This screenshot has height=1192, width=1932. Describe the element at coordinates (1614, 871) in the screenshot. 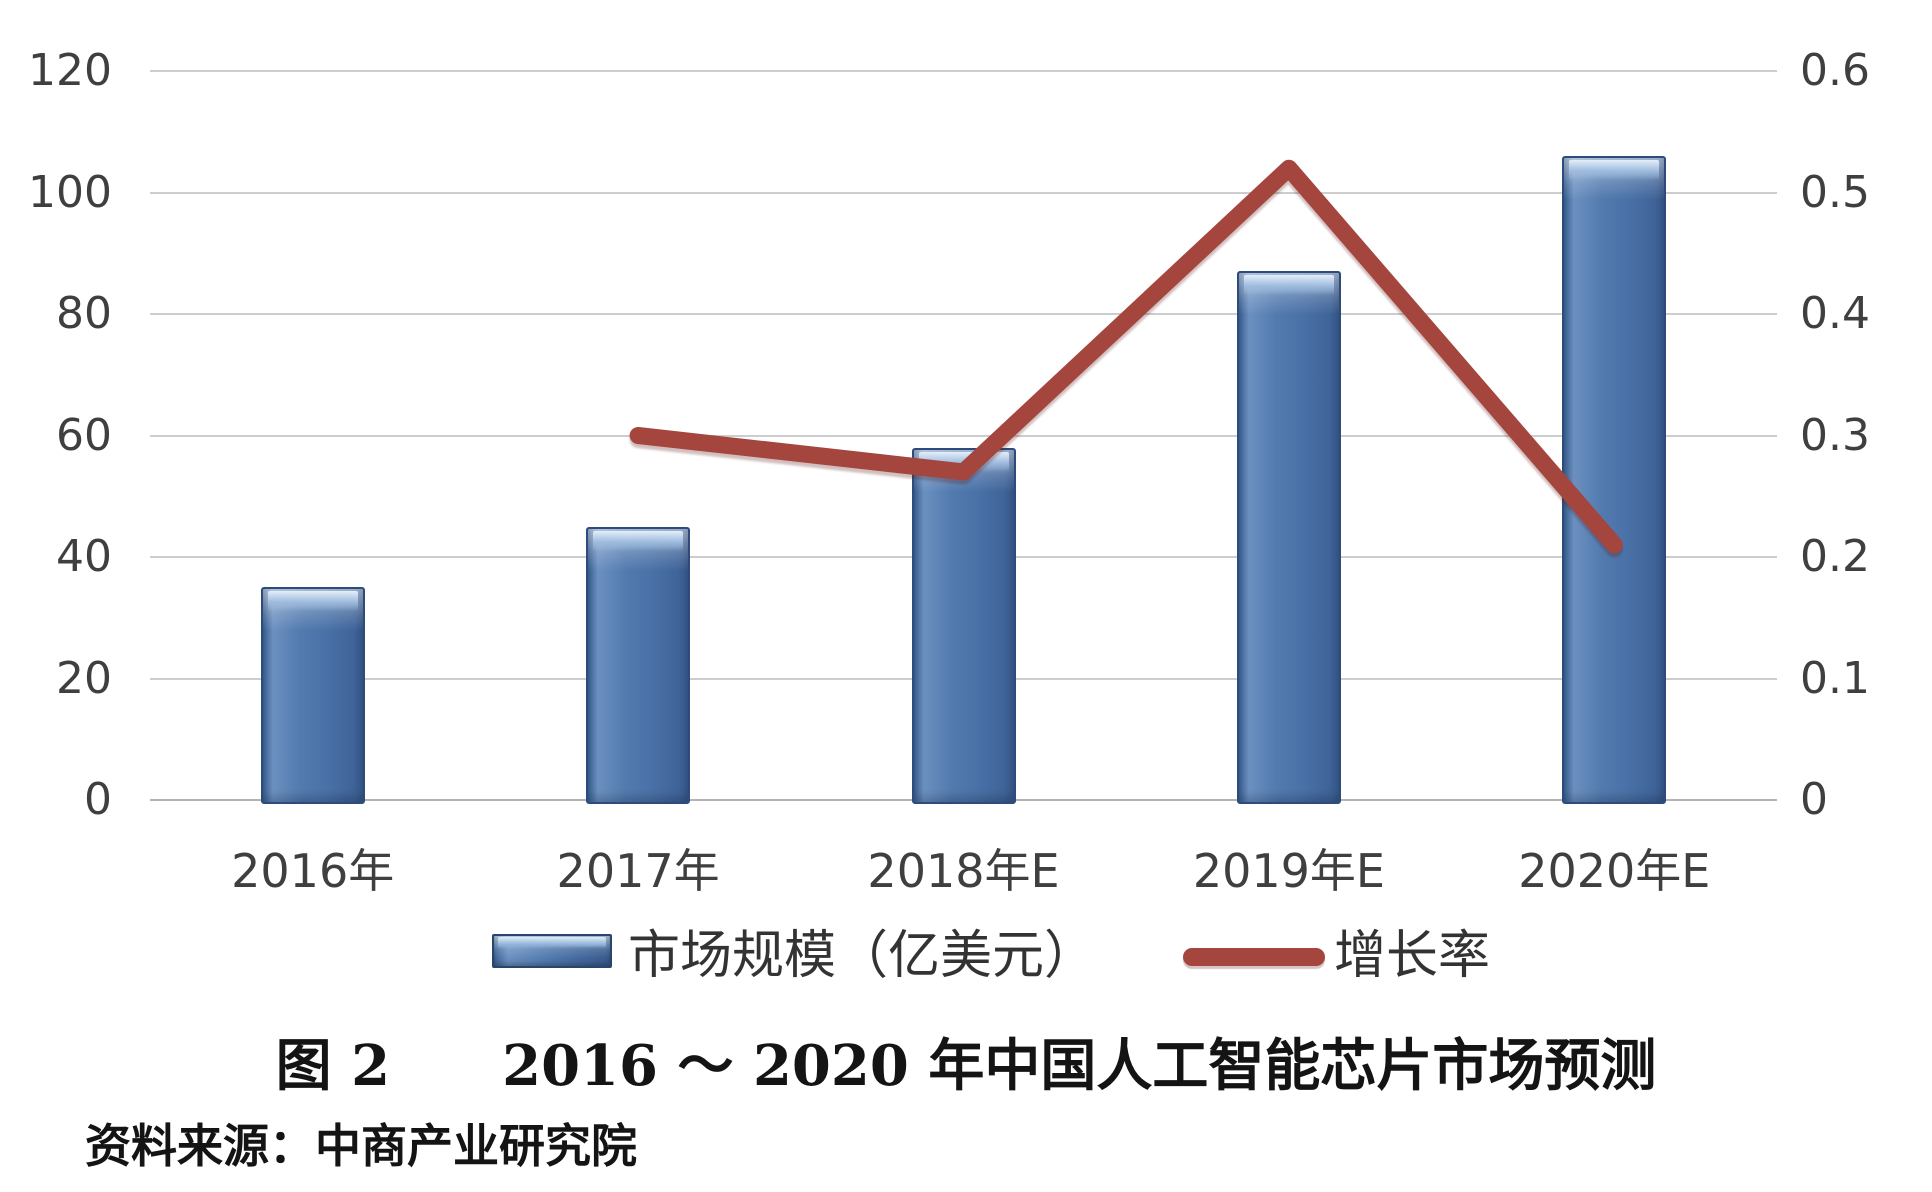

I see `x-axis-label: 2020年E` at that location.